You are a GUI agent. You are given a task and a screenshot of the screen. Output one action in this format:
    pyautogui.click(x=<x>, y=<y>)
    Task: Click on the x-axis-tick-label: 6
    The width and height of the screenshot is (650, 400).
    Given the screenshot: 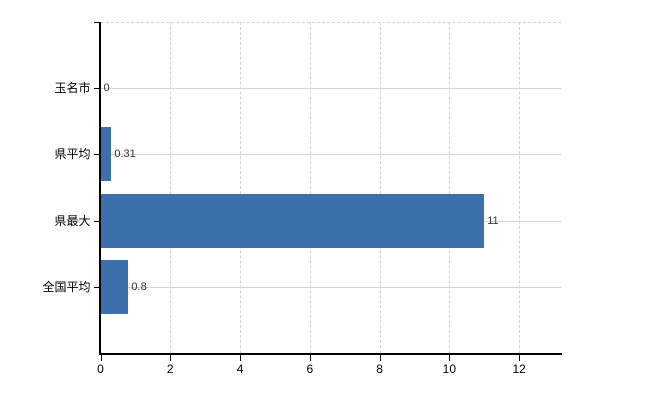 What is the action you would take?
    pyautogui.click(x=310, y=369)
    